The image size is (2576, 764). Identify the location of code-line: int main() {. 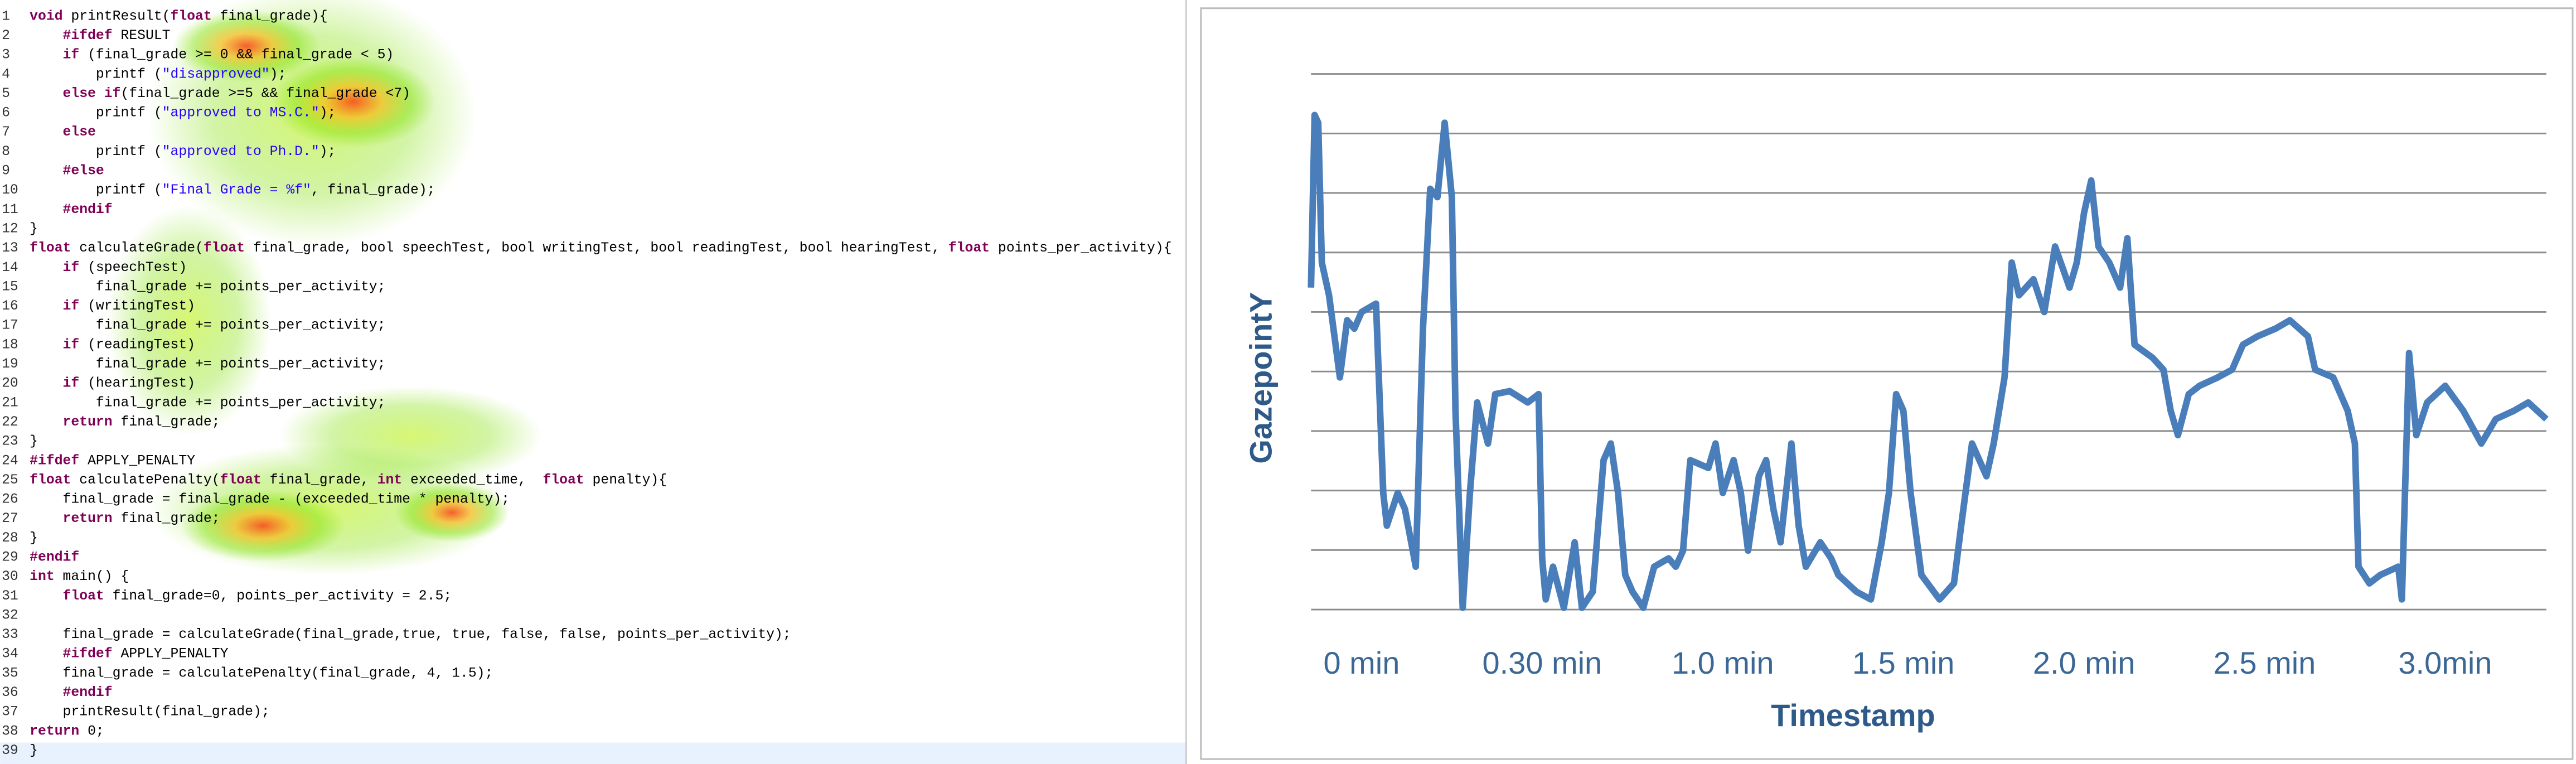
(79, 576).